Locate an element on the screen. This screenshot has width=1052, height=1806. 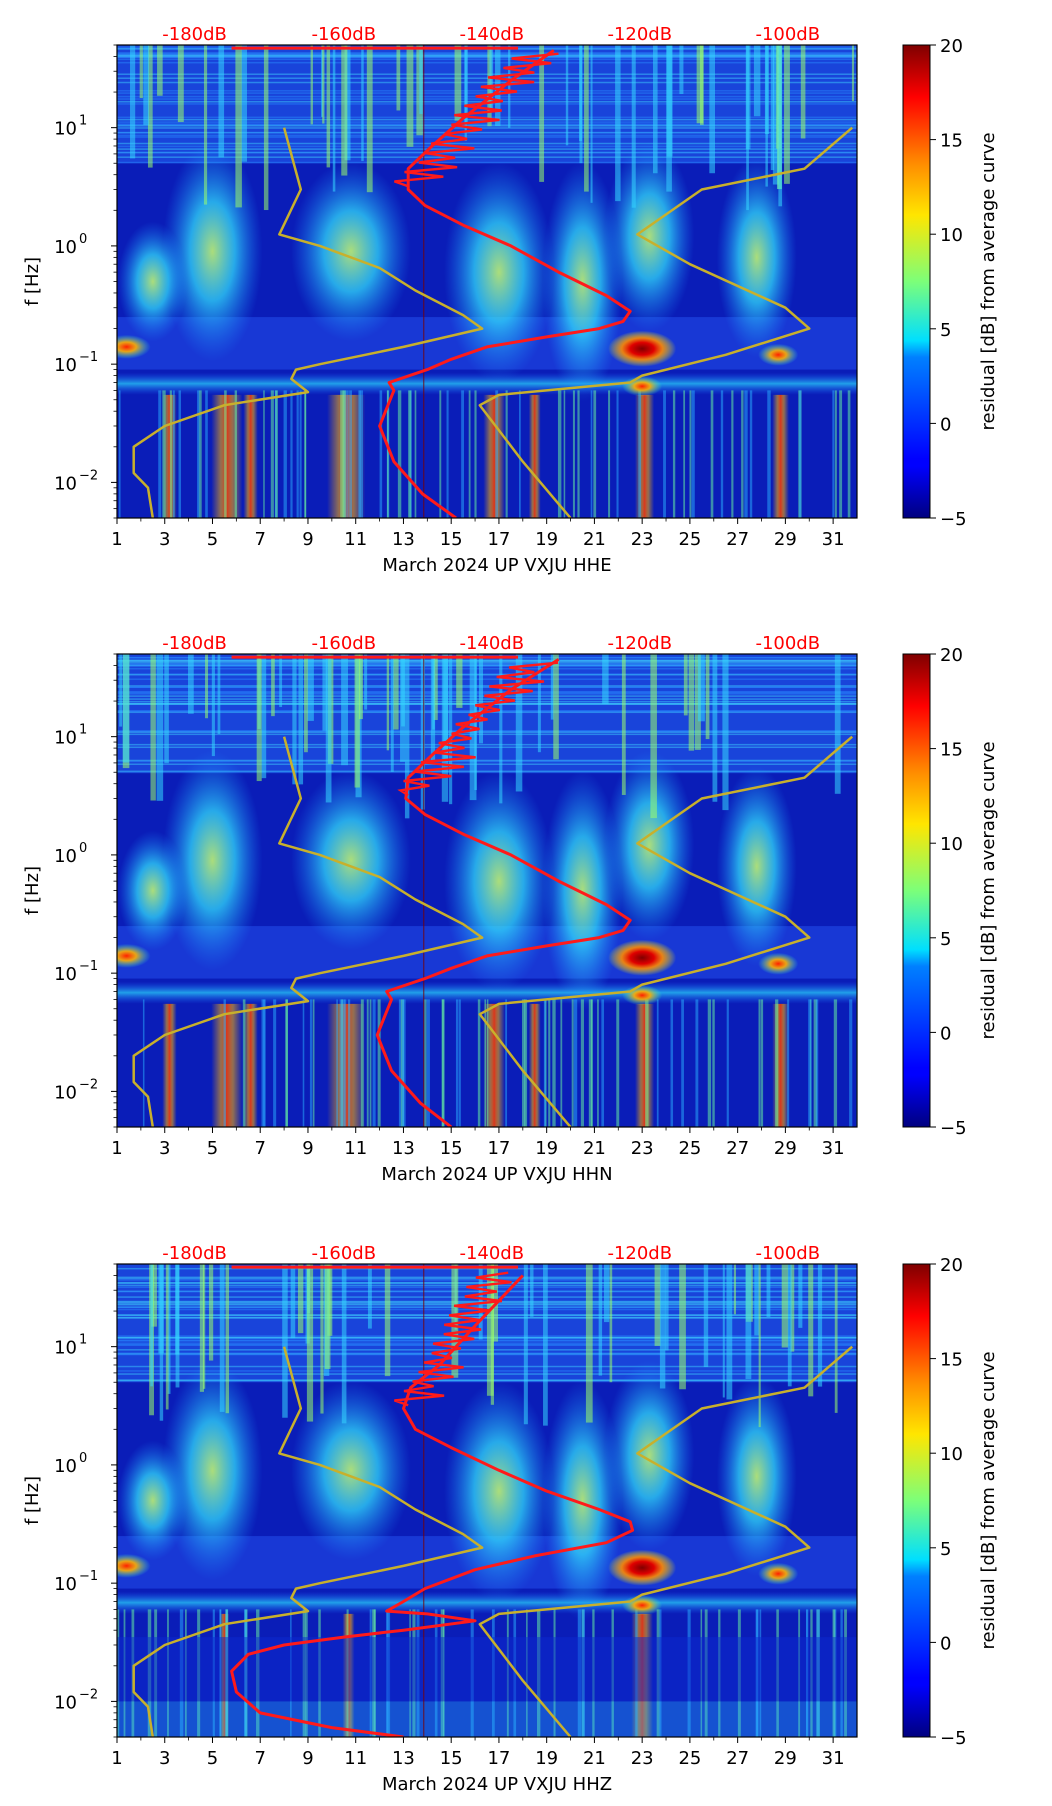
y-axis-label: f [Hz] is located at coordinates (32, 1500).